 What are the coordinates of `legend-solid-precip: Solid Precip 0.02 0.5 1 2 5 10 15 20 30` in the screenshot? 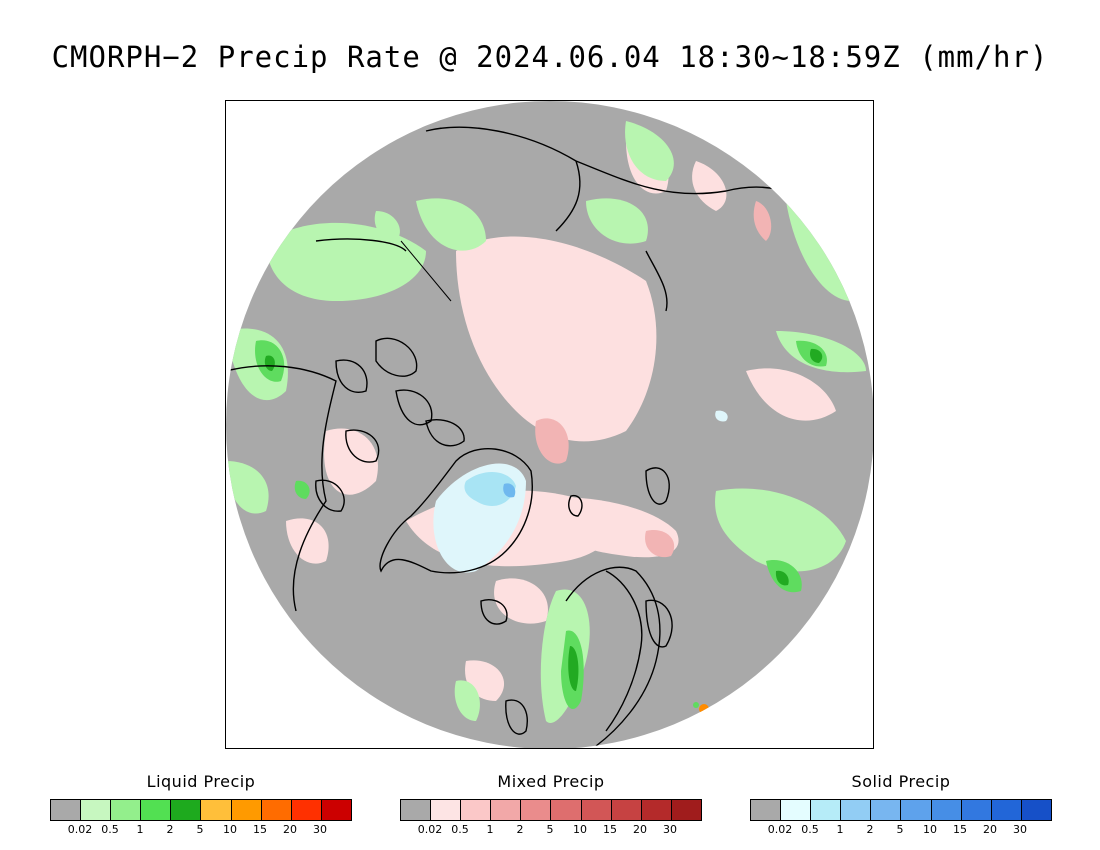 It's located at (901, 804).